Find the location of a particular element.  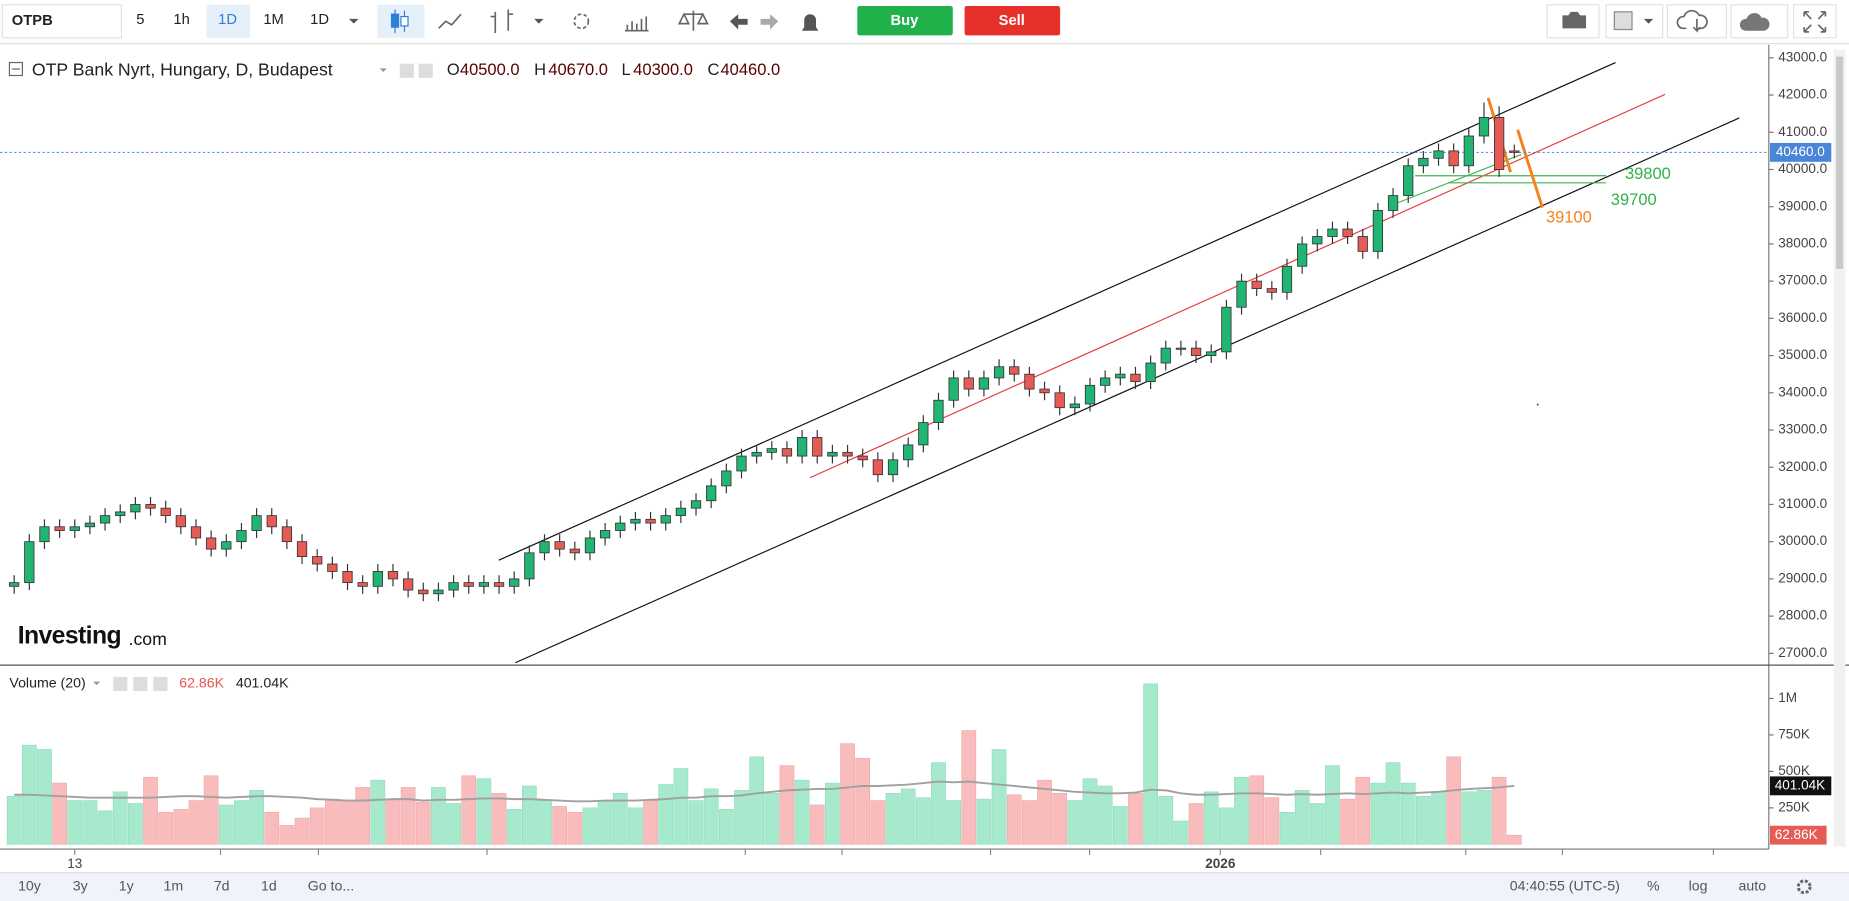

buy-button is located at coordinates (905, 20).